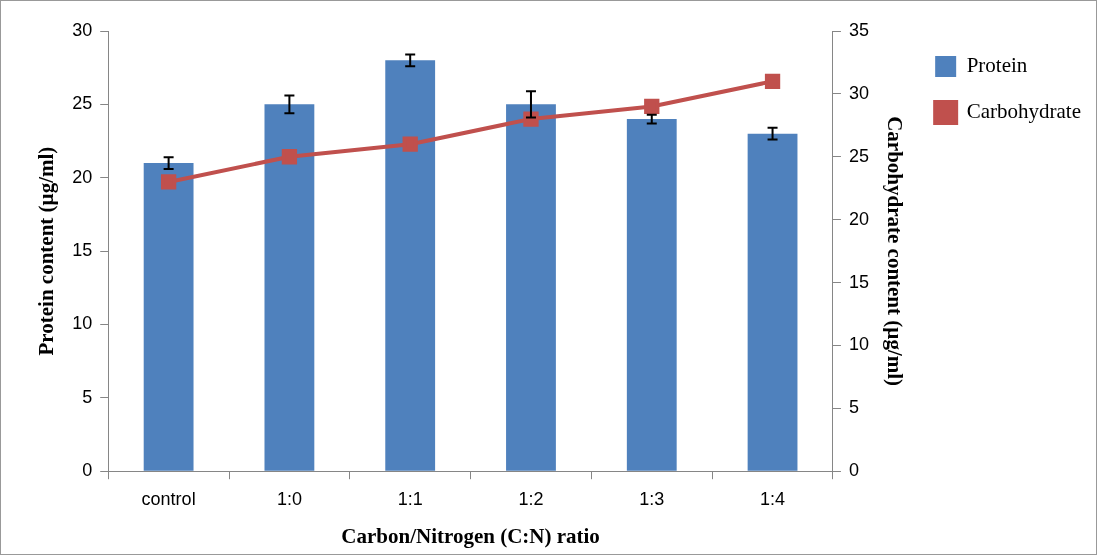 This screenshot has width=1097, height=555. Describe the element at coordinates (531, 498) in the screenshot. I see `x-tick-label: 1:2` at that location.